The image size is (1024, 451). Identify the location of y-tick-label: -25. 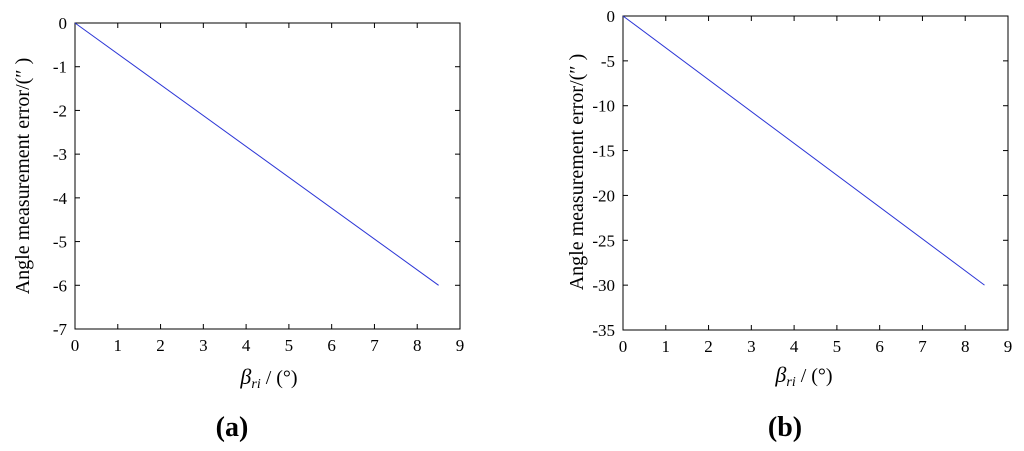
(603, 240).